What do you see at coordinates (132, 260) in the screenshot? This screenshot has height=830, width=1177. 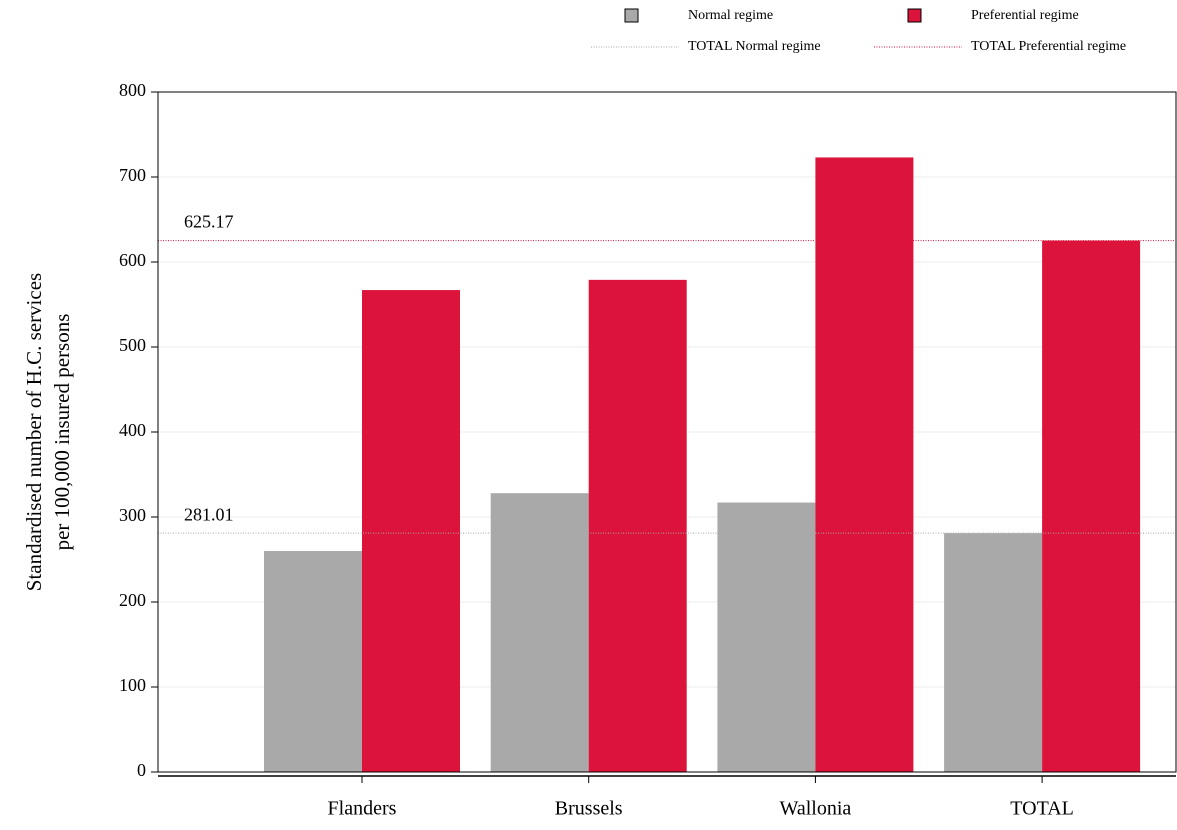 I see `y-tick-label: 600` at bounding box center [132, 260].